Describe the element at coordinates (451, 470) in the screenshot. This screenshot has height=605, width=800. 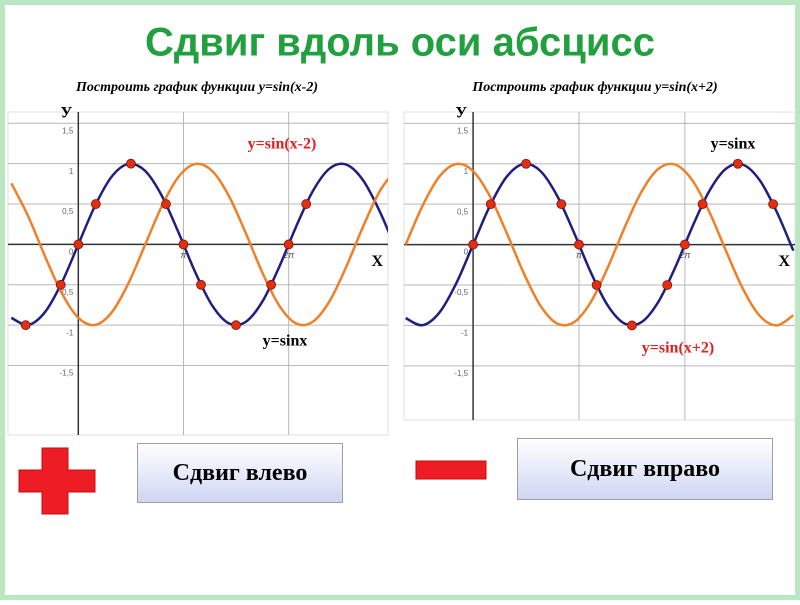
I see `minus-icon` at that location.